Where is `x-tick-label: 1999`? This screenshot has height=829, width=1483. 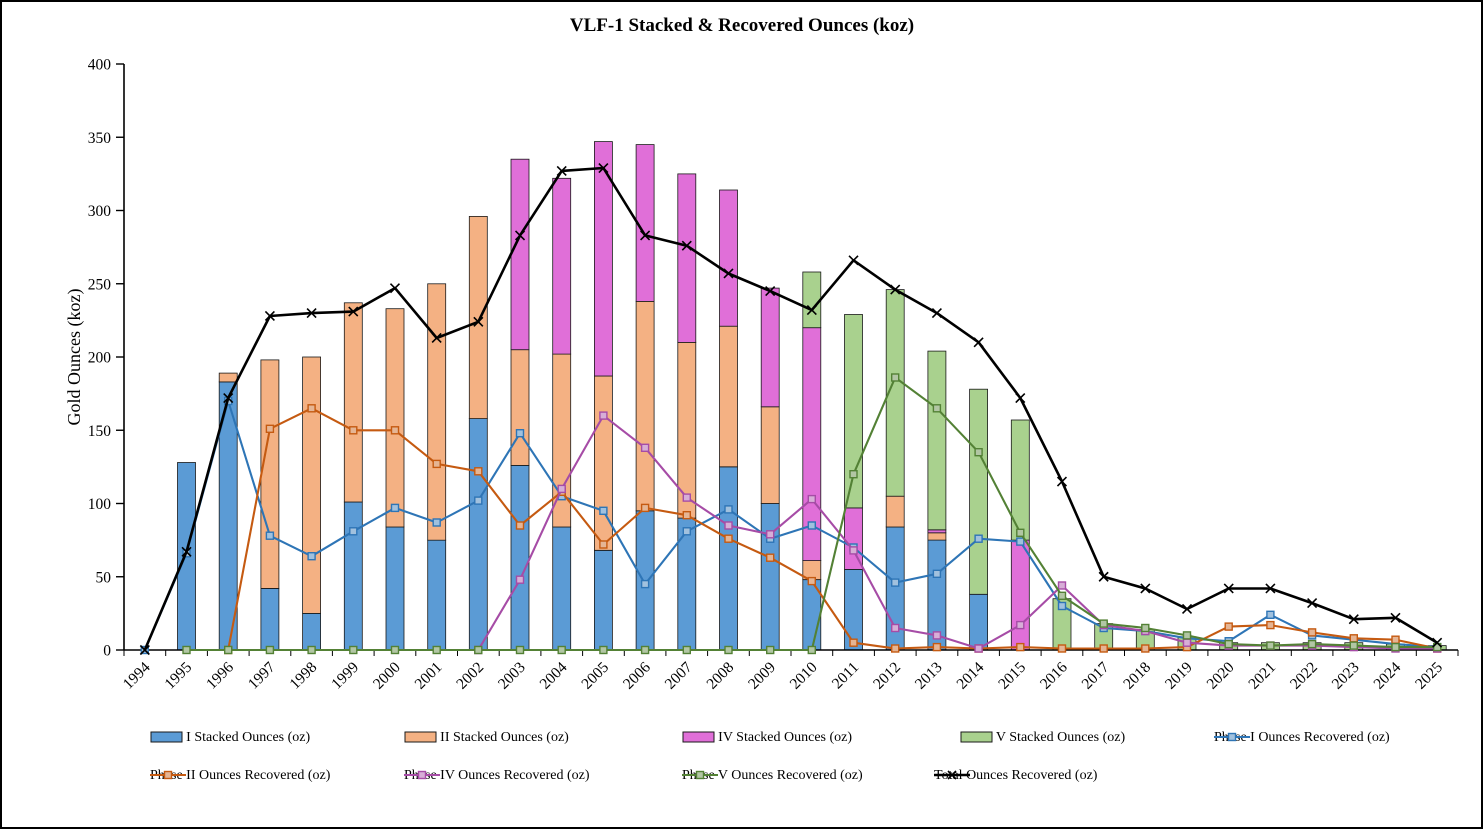 x-tick-label: 1999 is located at coordinates (345, 676).